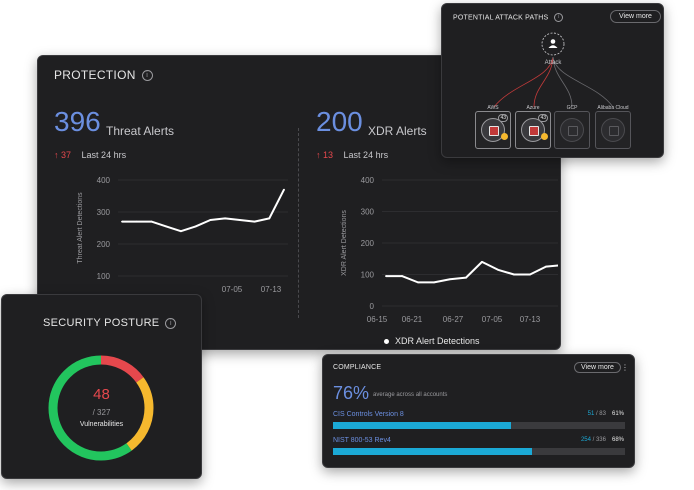 The image size is (694, 490). What do you see at coordinates (339, 121) in the screenshot?
I see `xdr-alerts-count: 200` at bounding box center [339, 121].